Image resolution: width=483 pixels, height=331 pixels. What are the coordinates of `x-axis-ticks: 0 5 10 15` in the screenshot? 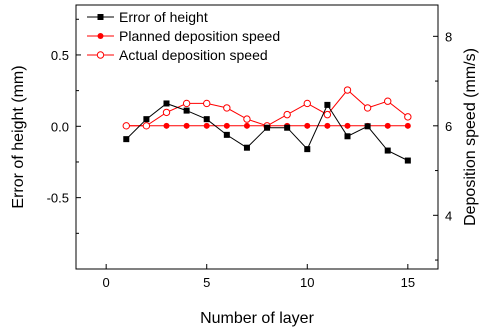 It's located at (259, 277).